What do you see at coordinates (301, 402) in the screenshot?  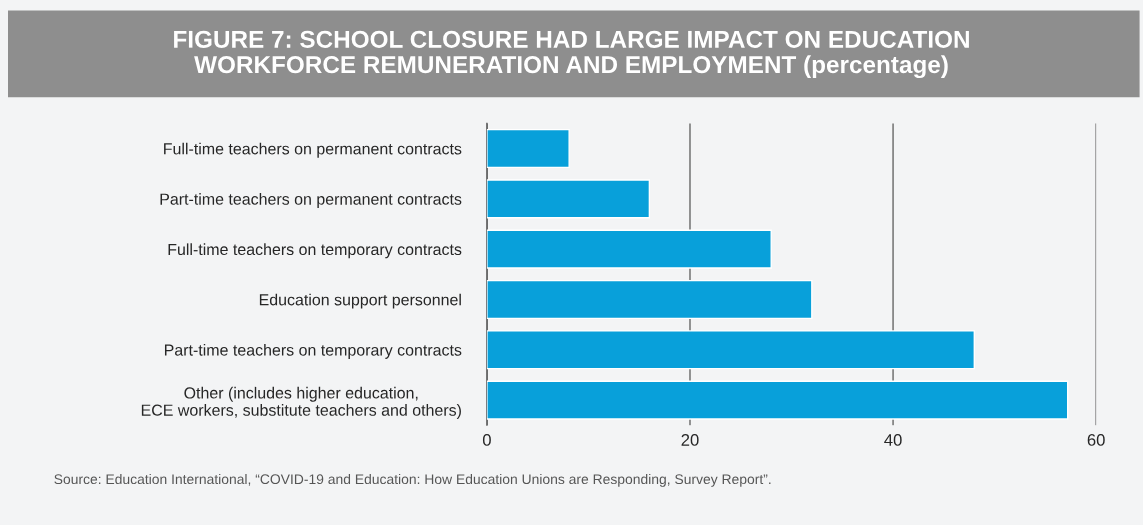 I see `y-tick-label: Other (includes higher education, ECE workers, substitute teachers and others)` at bounding box center [301, 402].